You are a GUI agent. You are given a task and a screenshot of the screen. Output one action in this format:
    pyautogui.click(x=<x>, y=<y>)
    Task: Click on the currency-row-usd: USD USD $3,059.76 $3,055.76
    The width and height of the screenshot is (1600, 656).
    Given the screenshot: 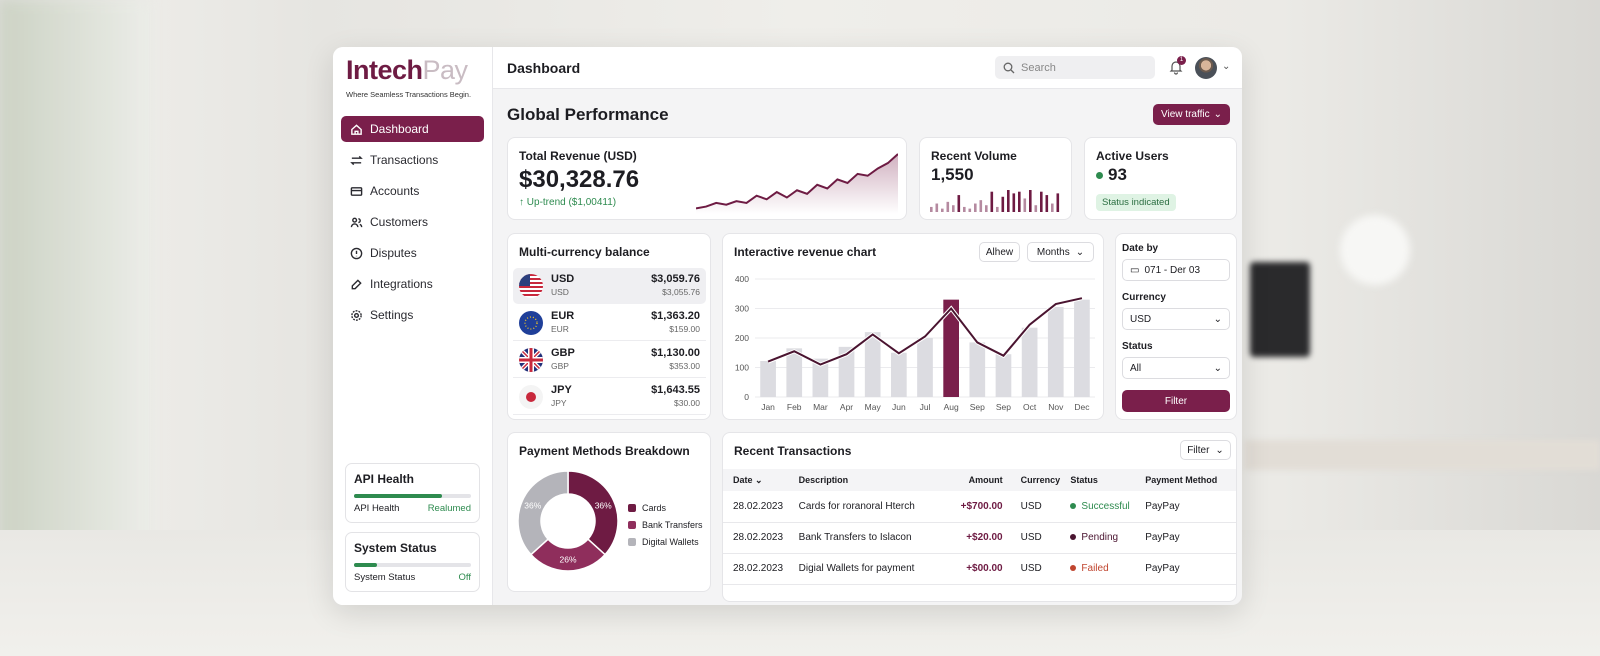 What is the action you would take?
    pyautogui.click(x=609, y=286)
    